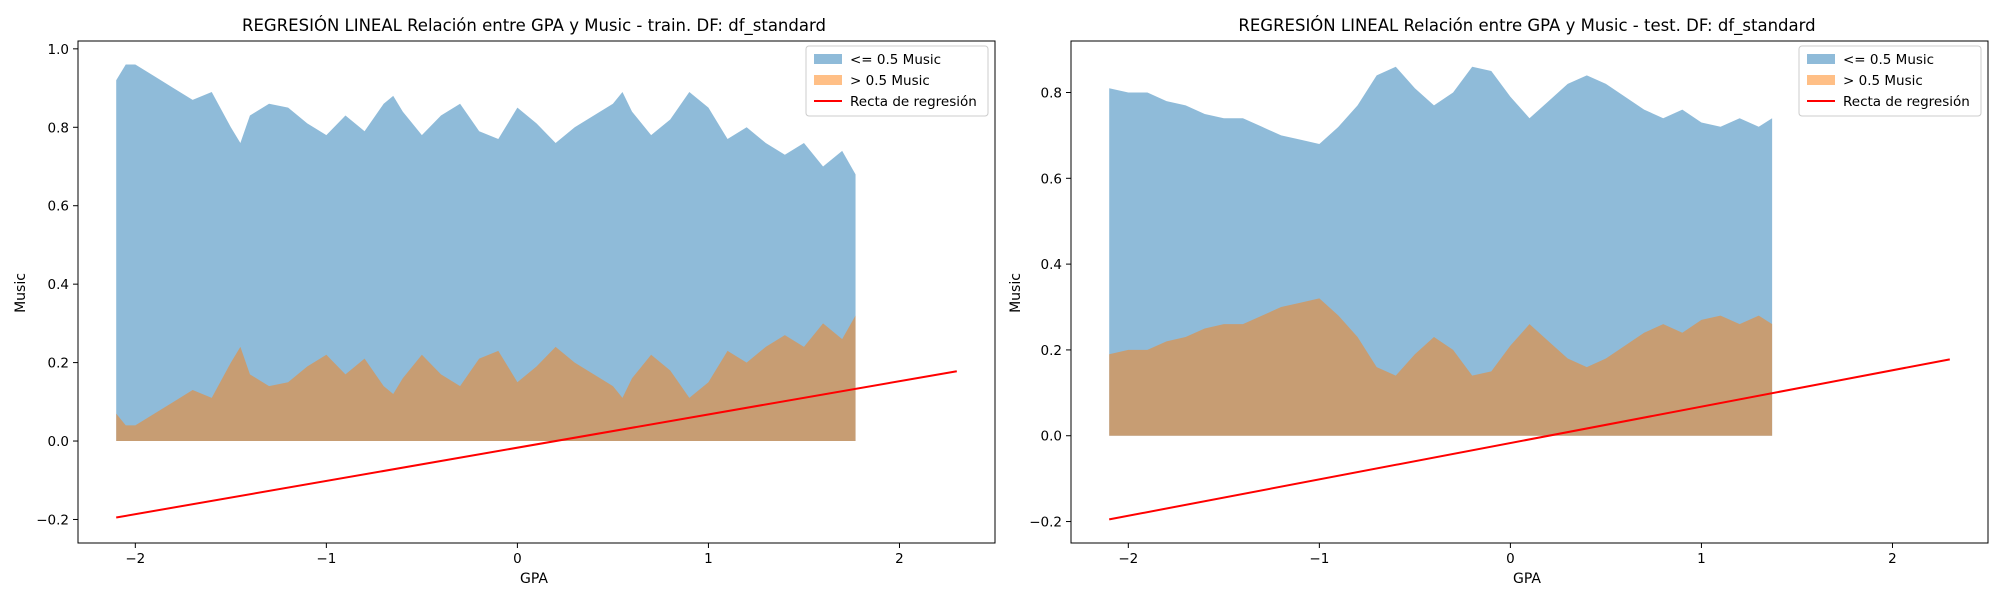 The image size is (2000, 600). Describe the element at coordinates (58, 50) in the screenshot. I see `y-tick-label: 1.0` at that location.